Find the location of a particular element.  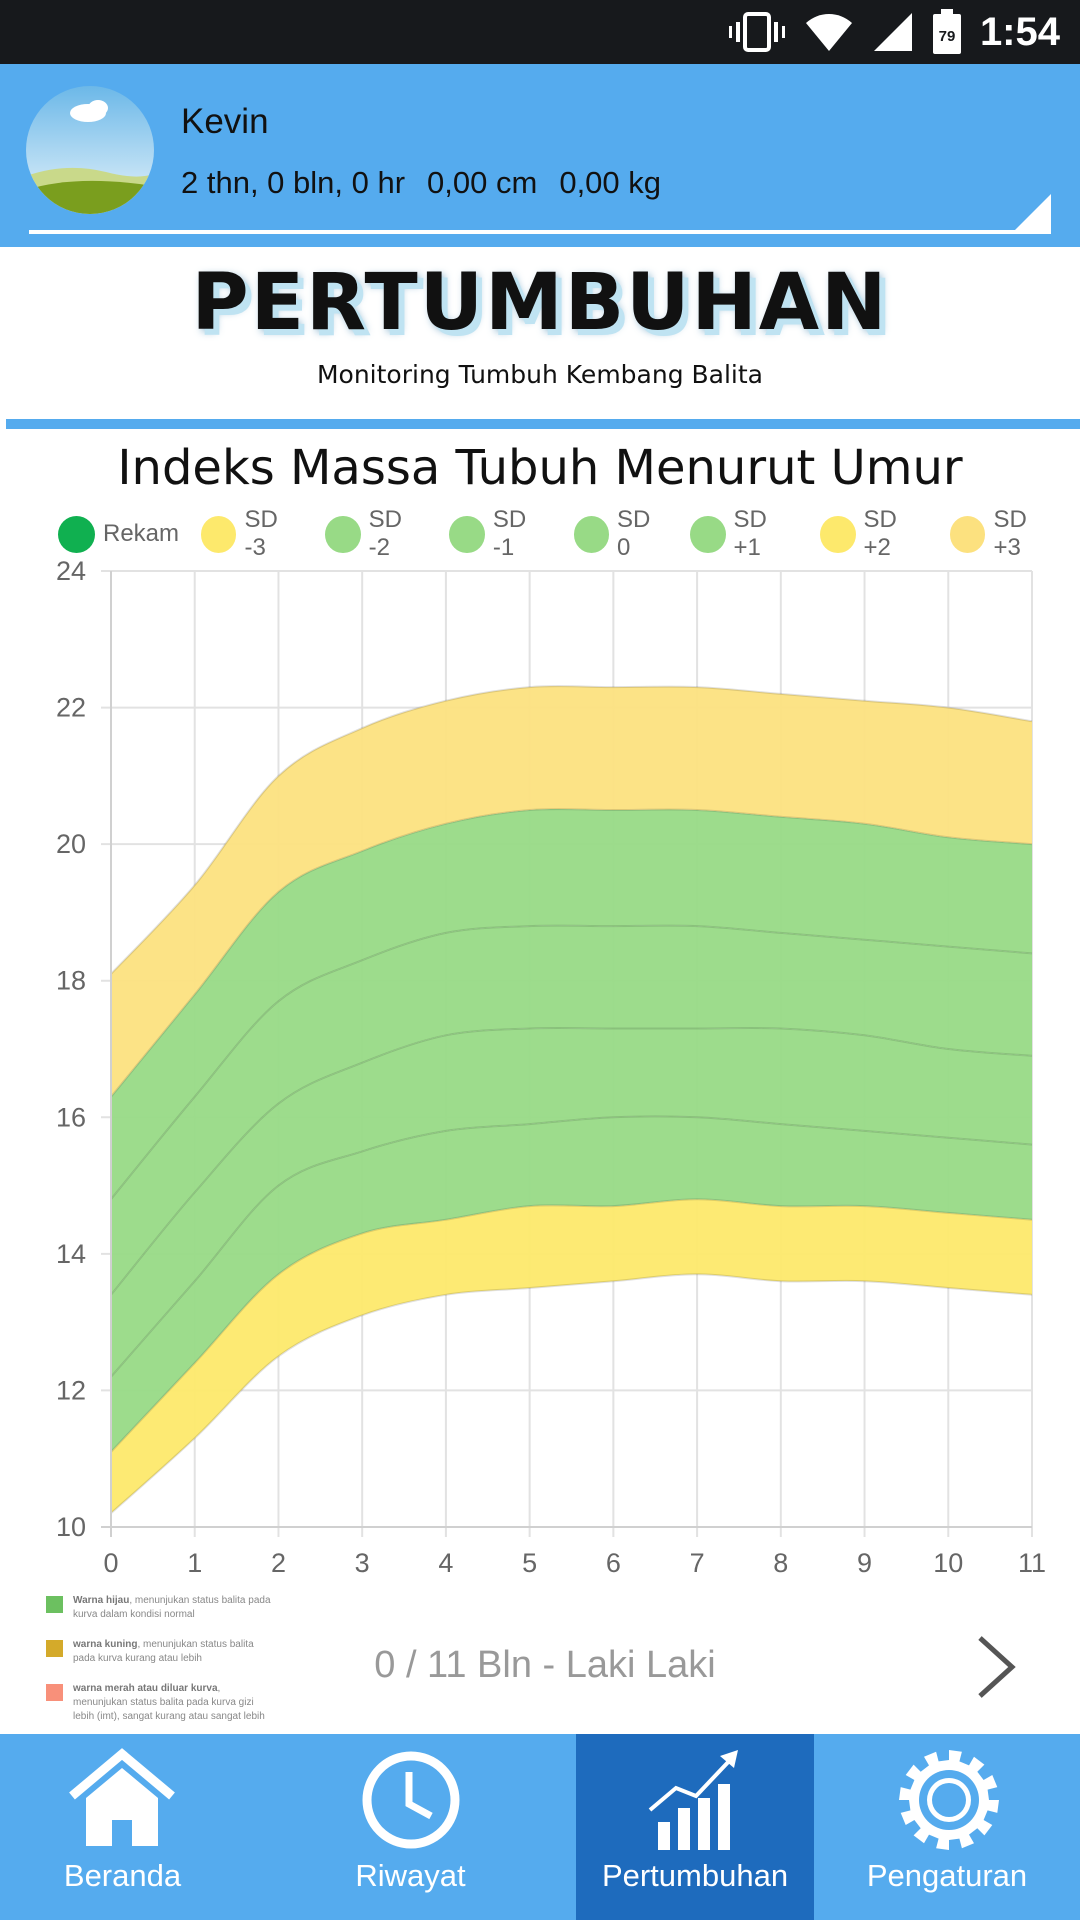

profile-header: Kevin 2 thn, 0 bln, 0 hr 0,00 cm 0,00 kg is located at coordinates (540, 155).